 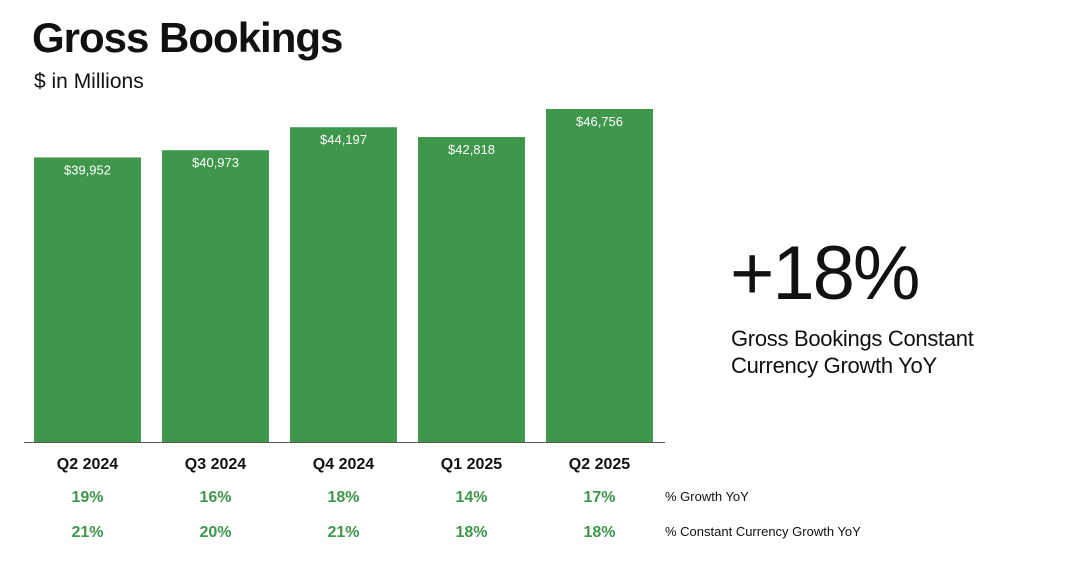 I want to click on growth-yoy-value: 17%, so click(x=599, y=497).